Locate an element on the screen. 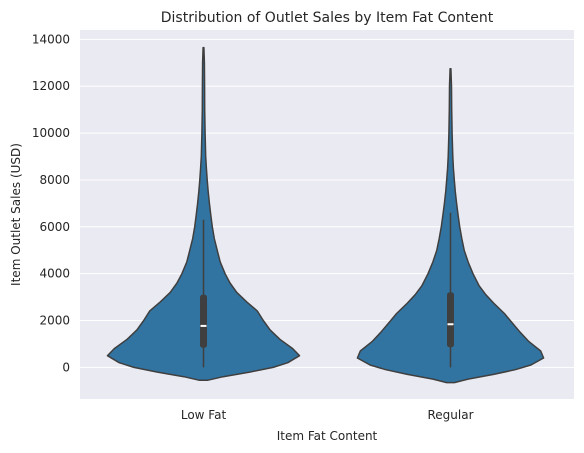  y-tick-label: 12000 is located at coordinates (51, 86).